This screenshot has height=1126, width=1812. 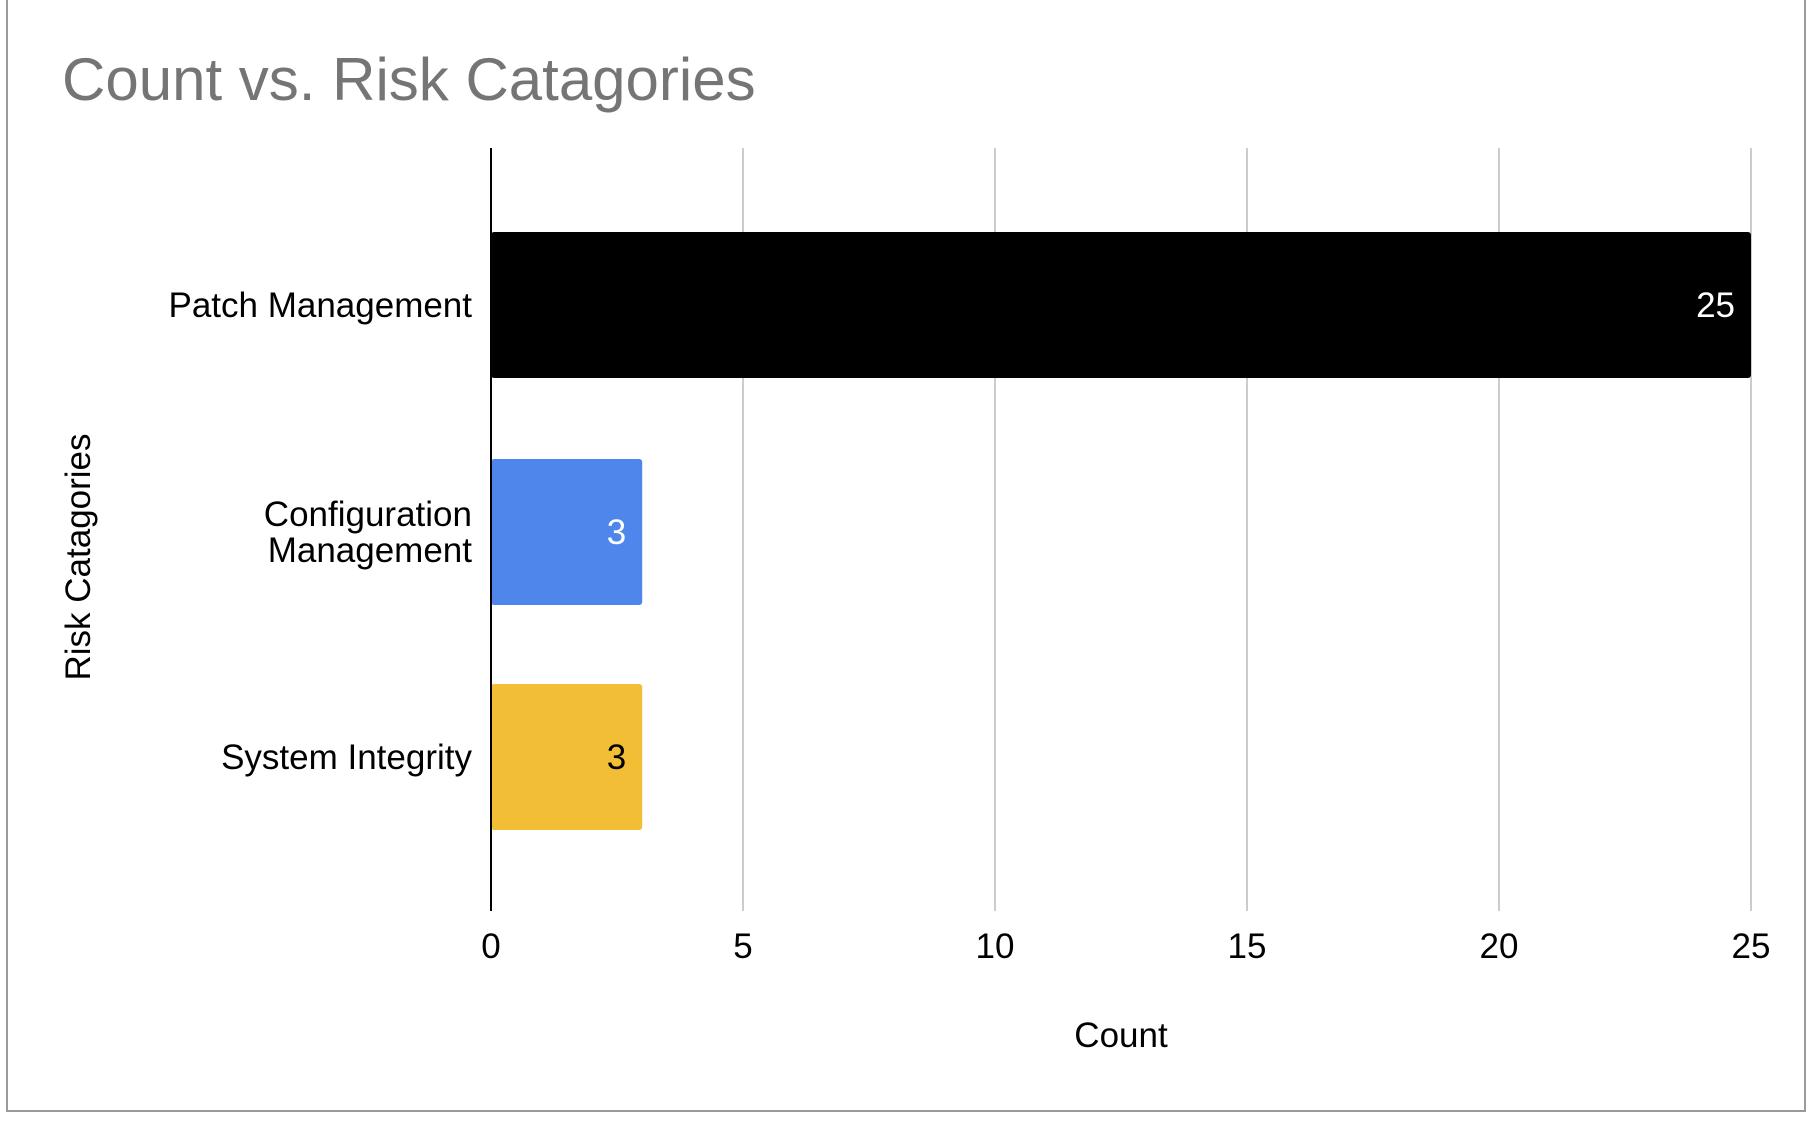 What do you see at coordinates (1247, 946) in the screenshot?
I see `x-tick-label: 15` at bounding box center [1247, 946].